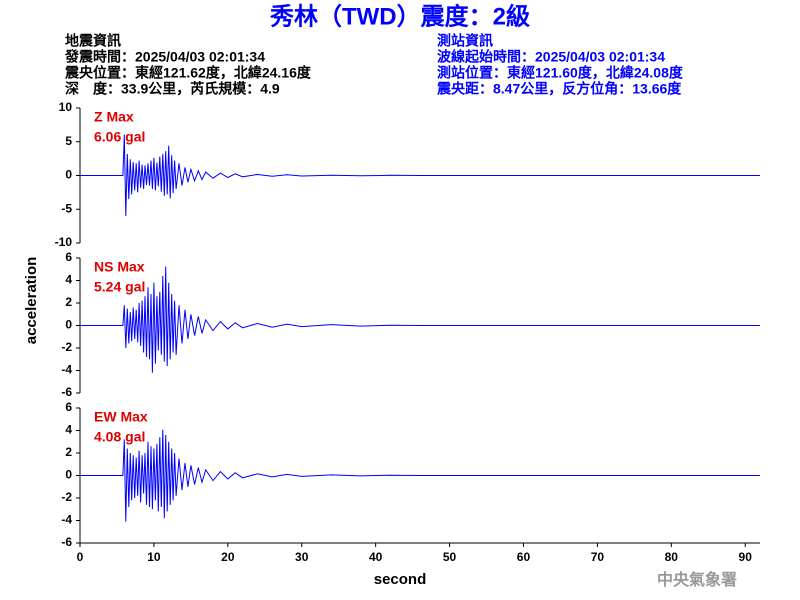 This screenshot has width=800, height=600. What do you see at coordinates (172, 89) in the screenshot?
I see `info-left: 深 度：33.9公里，芮氏規模：4.9` at bounding box center [172, 89].